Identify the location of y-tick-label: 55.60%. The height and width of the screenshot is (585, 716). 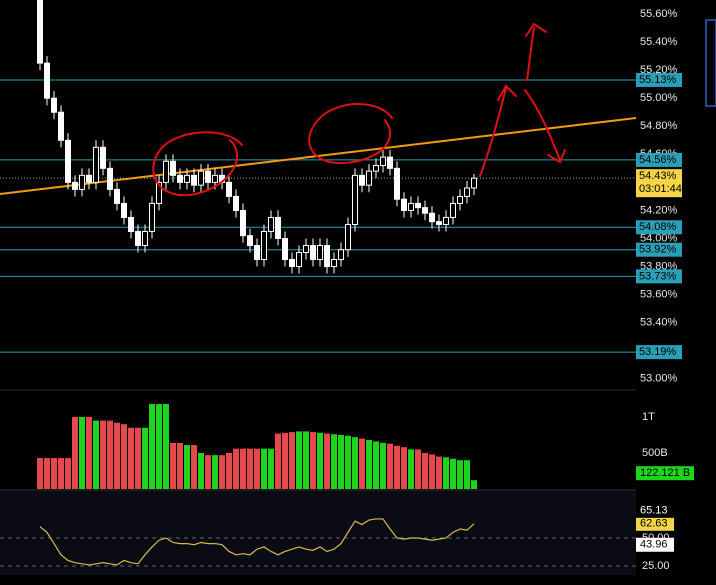
(659, 14).